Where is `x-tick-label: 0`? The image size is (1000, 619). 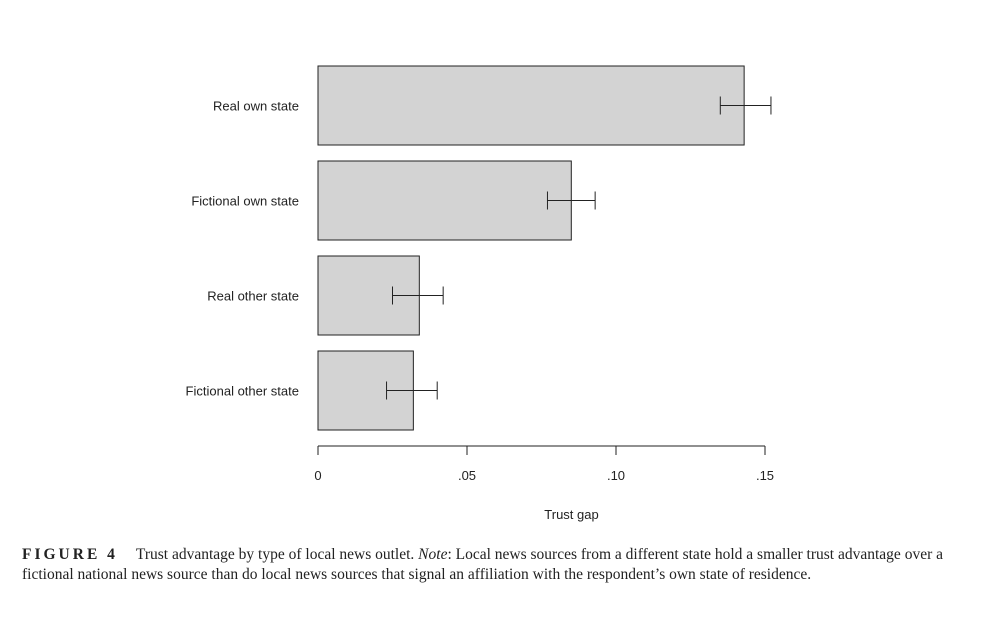 x-tick-label: 0 is located at coordinates (317, 475).